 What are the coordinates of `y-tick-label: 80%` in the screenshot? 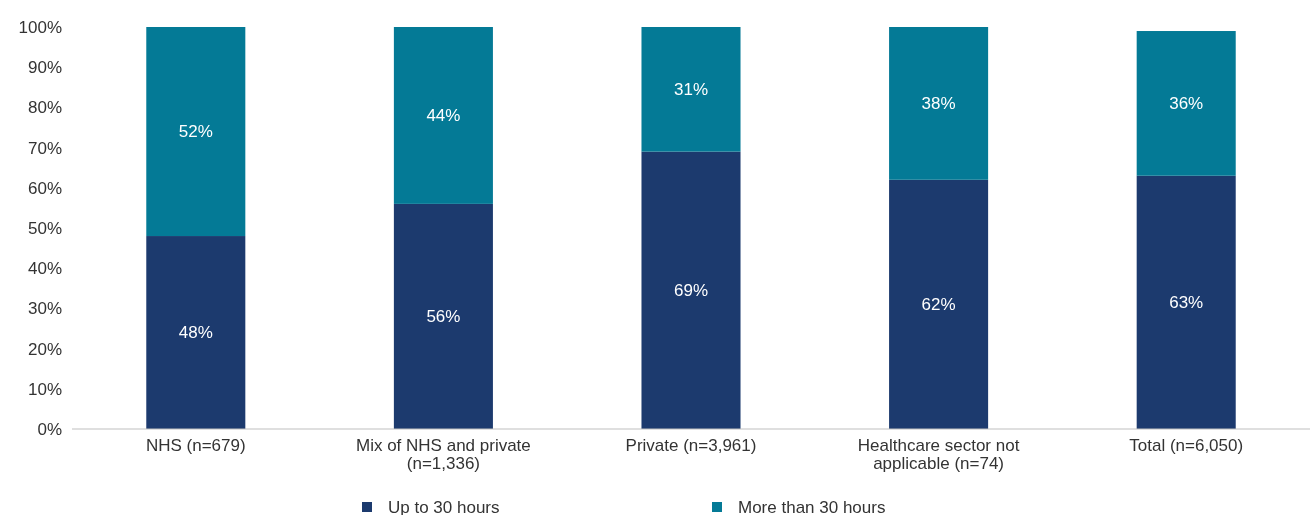 It's located at (44, 108).